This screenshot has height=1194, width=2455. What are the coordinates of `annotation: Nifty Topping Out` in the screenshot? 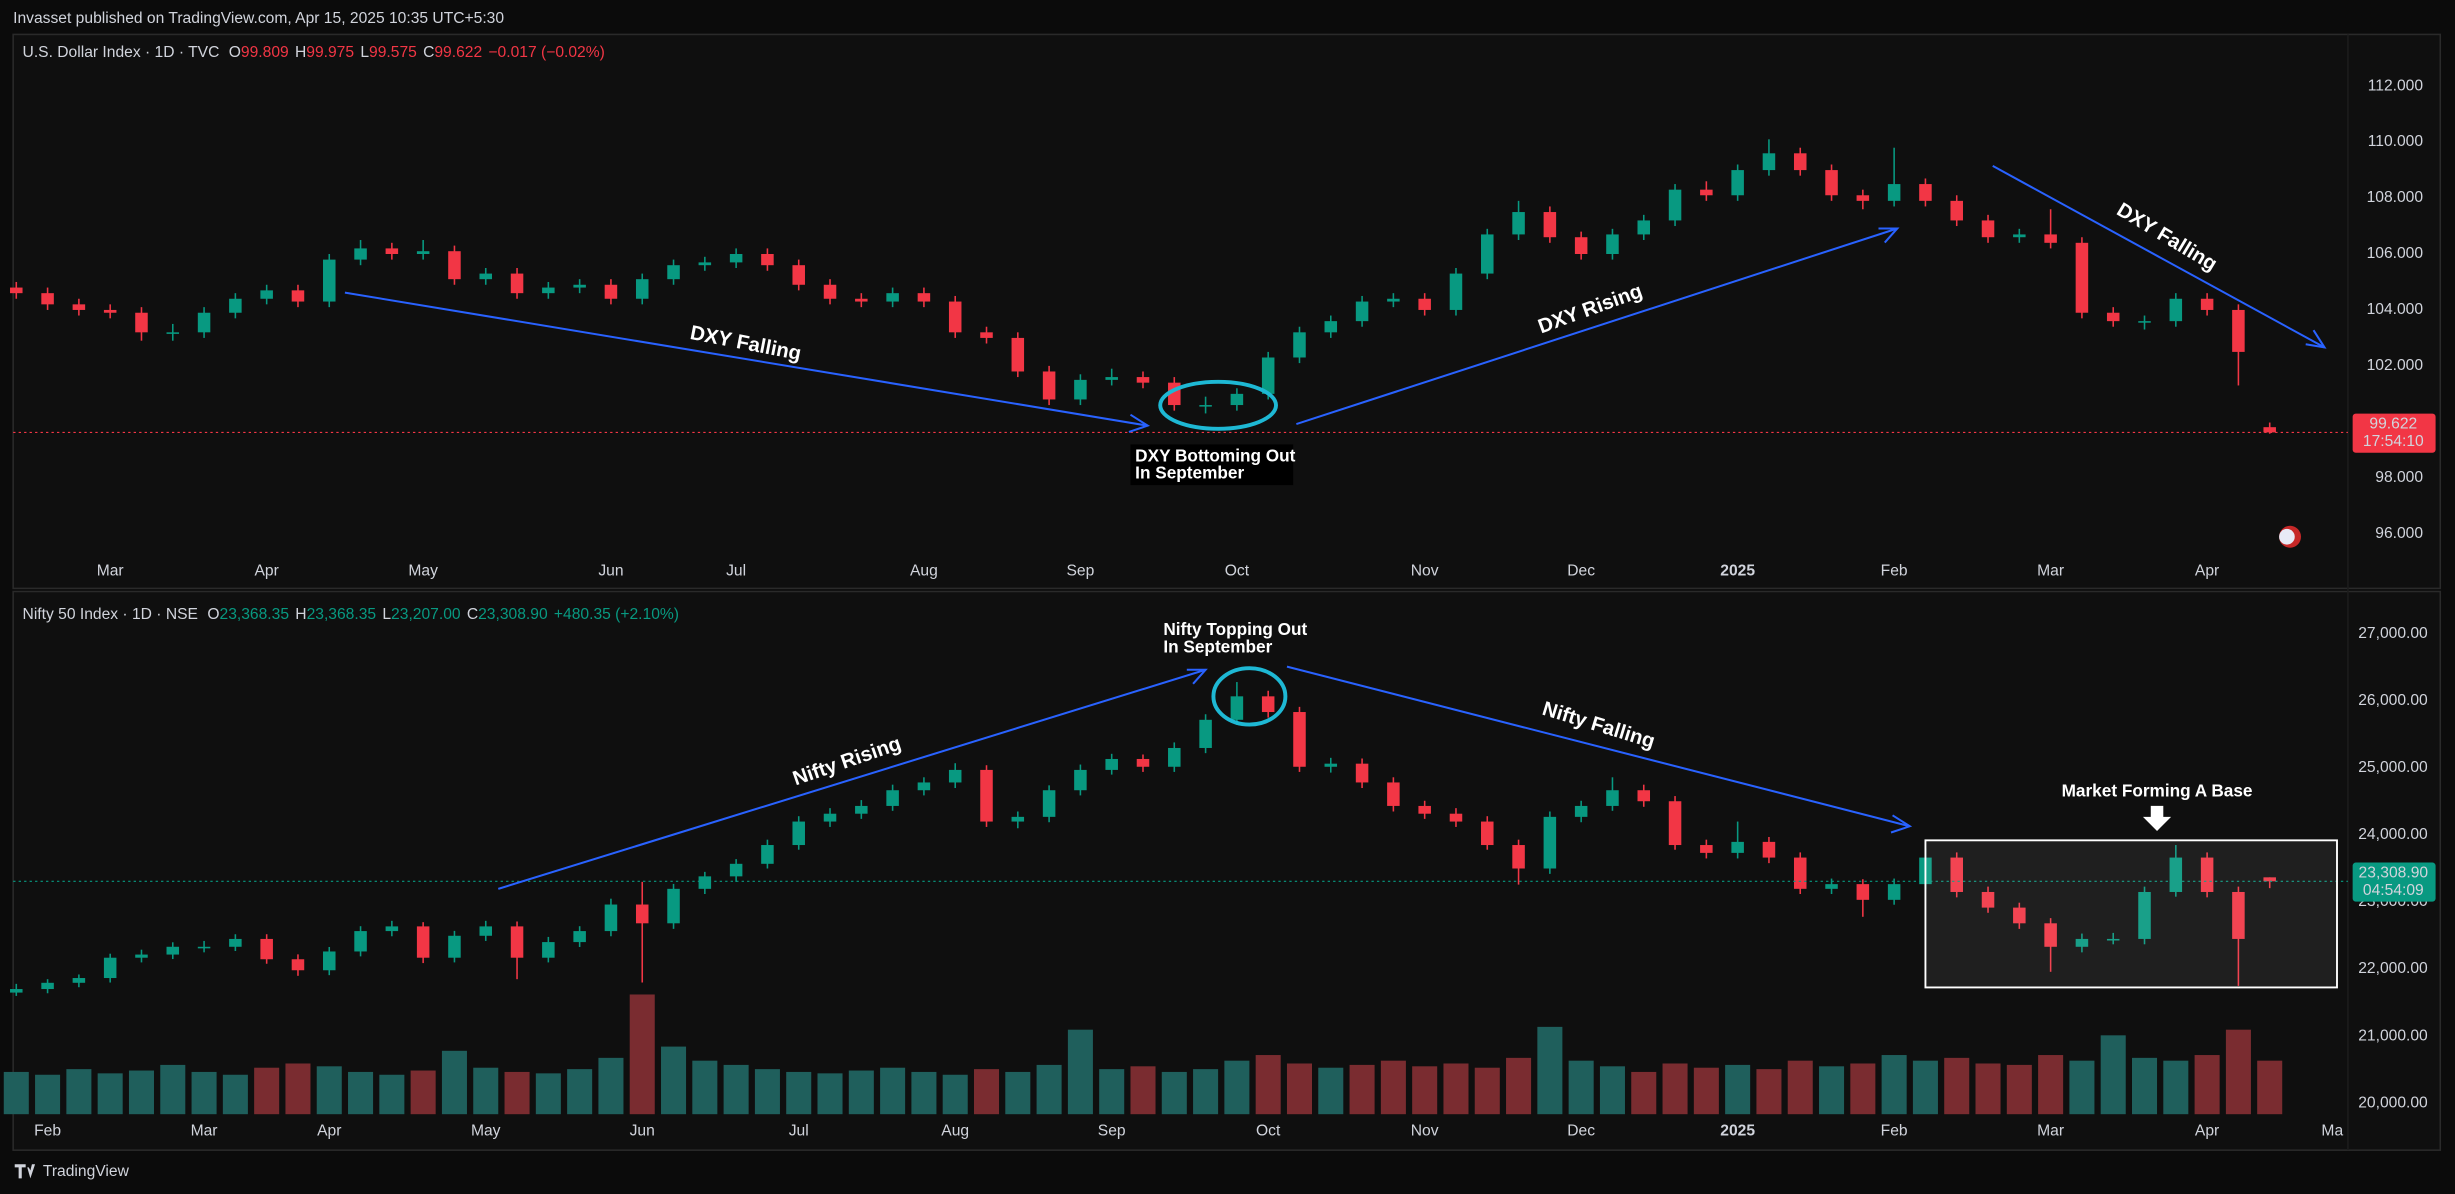 It's located at (1235, 629).